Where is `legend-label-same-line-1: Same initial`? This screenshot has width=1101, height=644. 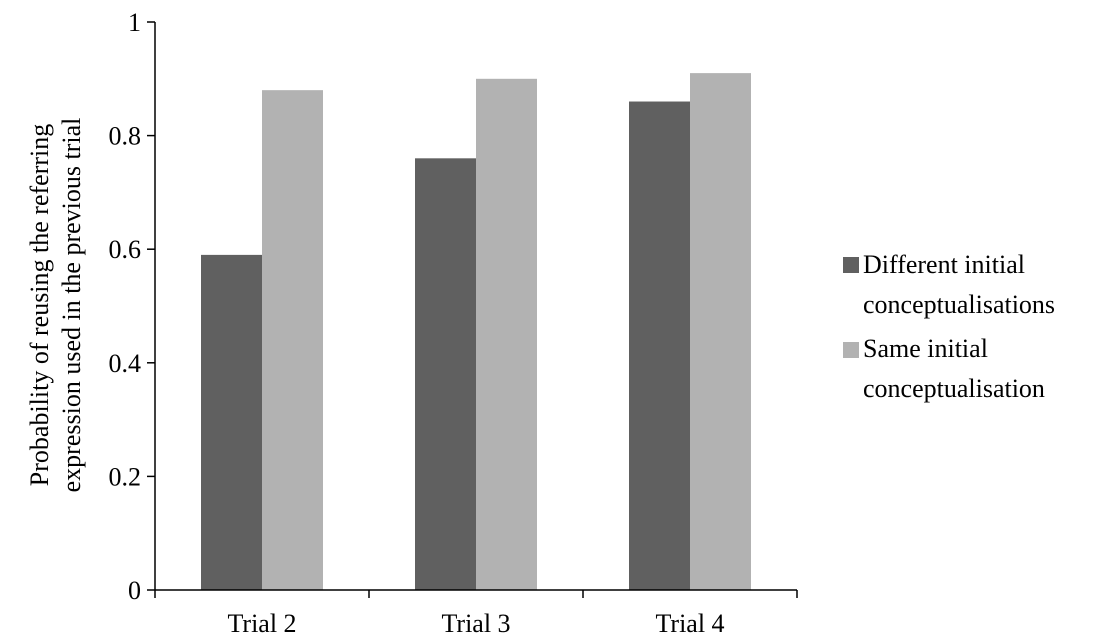 legend-label-same-line-1: Same initial is located at coordinates (925, 348).